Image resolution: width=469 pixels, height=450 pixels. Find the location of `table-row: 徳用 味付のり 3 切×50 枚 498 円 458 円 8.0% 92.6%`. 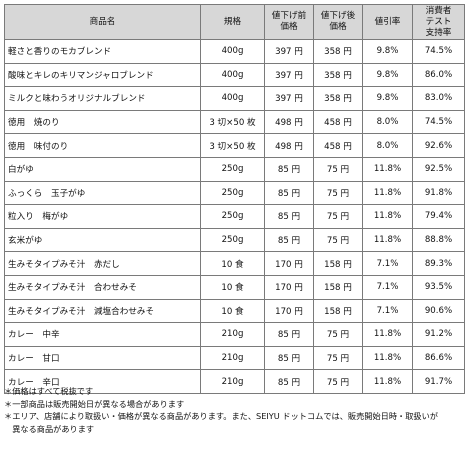

table-row: 徳用 味付のり 3 切×50 枚 498 円 458 円 8.0% 92.6% is located at coordinates (234, 145).